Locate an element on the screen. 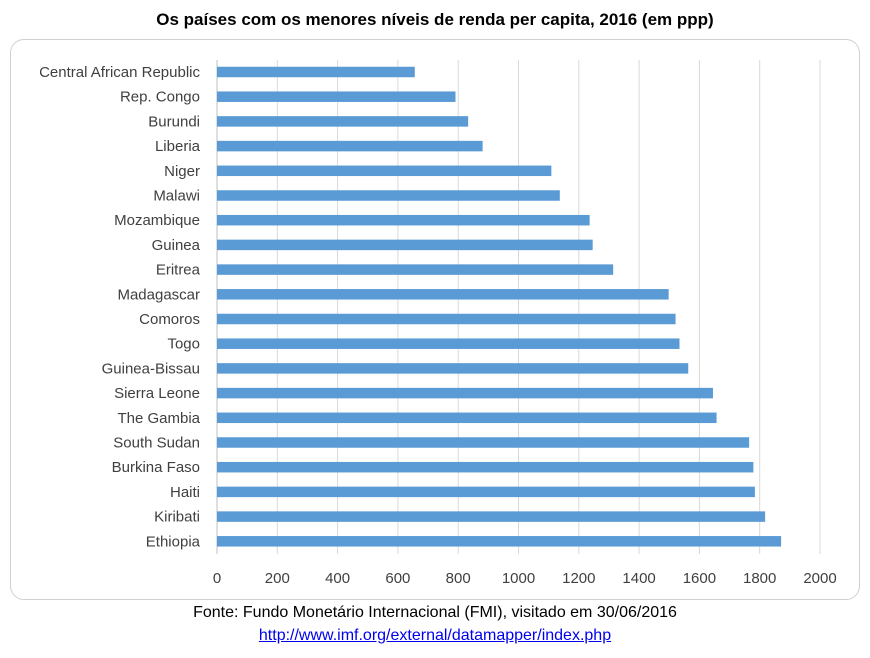 Image resolution: width=870 pixels, height=658 pixels. bar-ethiopia is located at coordinates (499, 541).